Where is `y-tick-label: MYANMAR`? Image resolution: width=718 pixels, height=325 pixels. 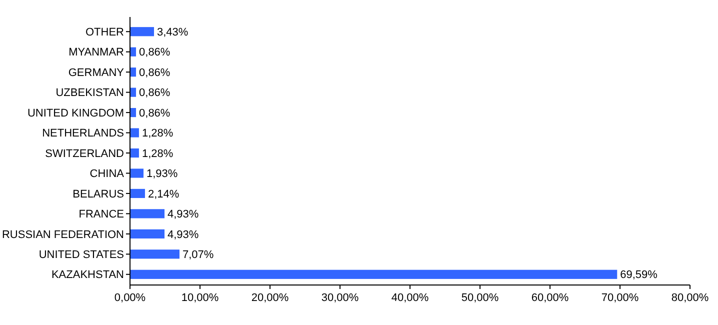 y-tick-label: MYANMAR is located at coordinates (96, 52).